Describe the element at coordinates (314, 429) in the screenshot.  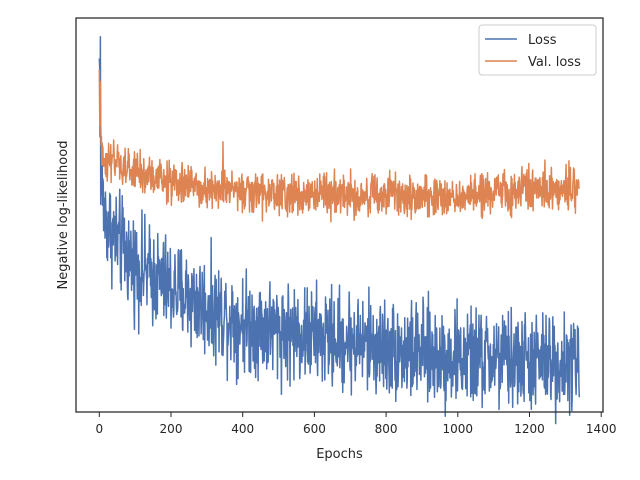
I see `x-tick-label: 600` at that location.